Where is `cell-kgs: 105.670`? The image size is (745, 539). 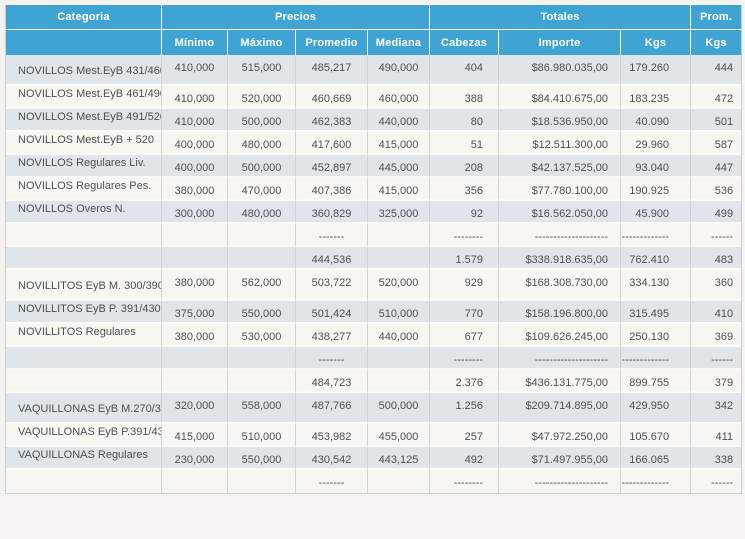
cell-kgs: 105.670 is located at coordinates (656, 435).